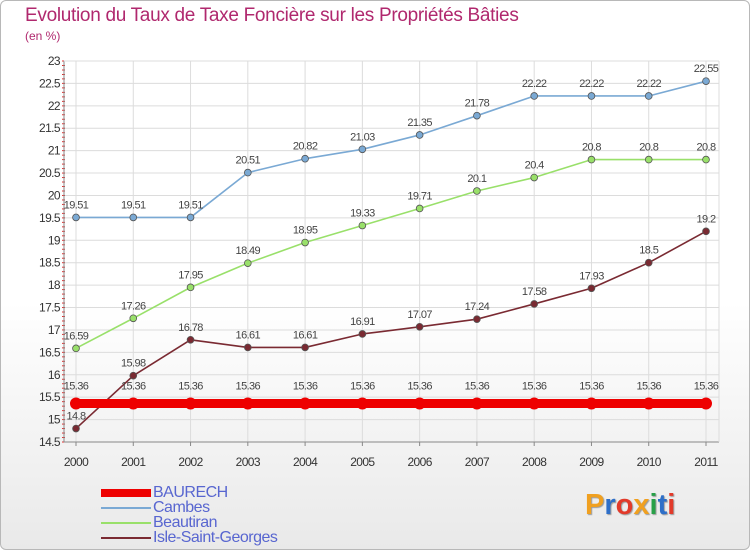 This screenshot has width=750, height=550. Describe the element at coordinates (50, 442) in the screenshot. I see `y-tick-label: 14.5` at that location.